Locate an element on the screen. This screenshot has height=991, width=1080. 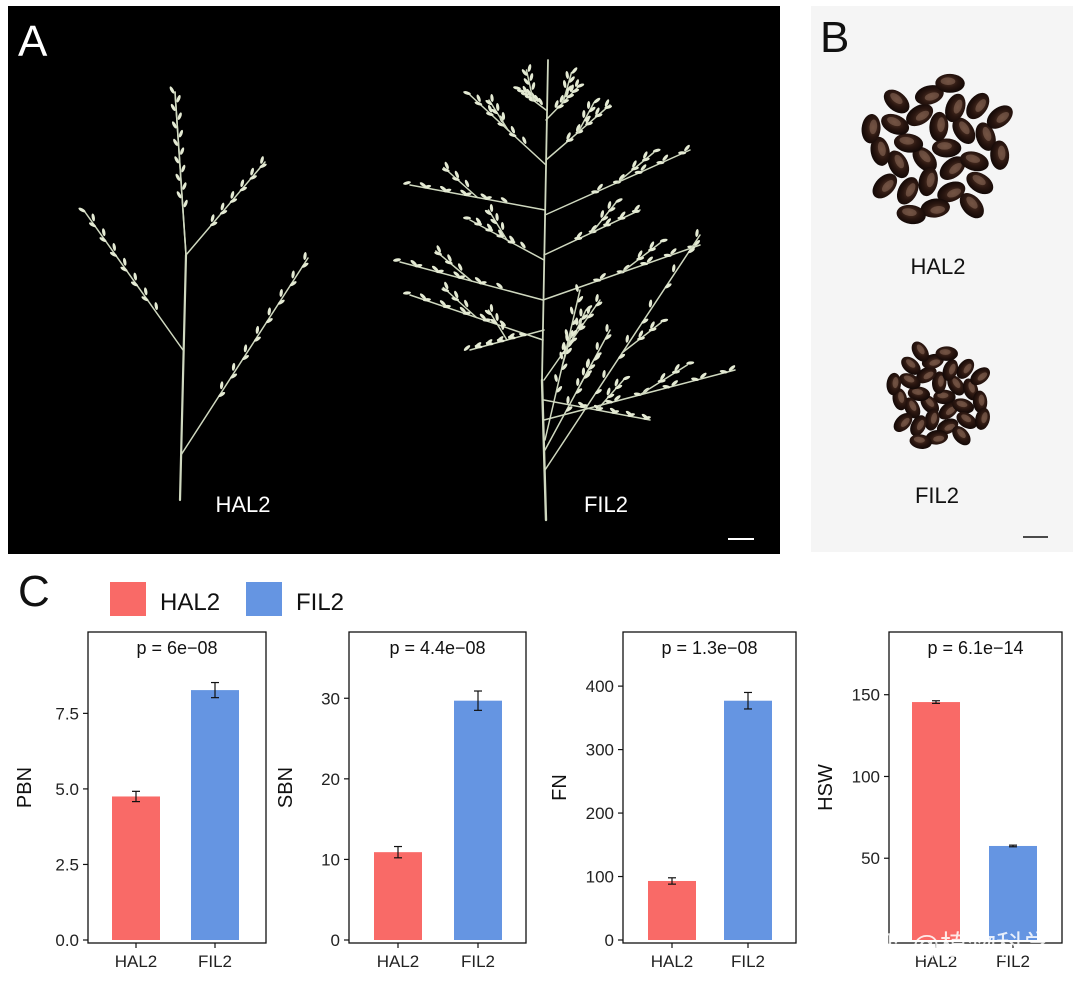
y-tick-label: 300 is located at coordinates (600, 750).